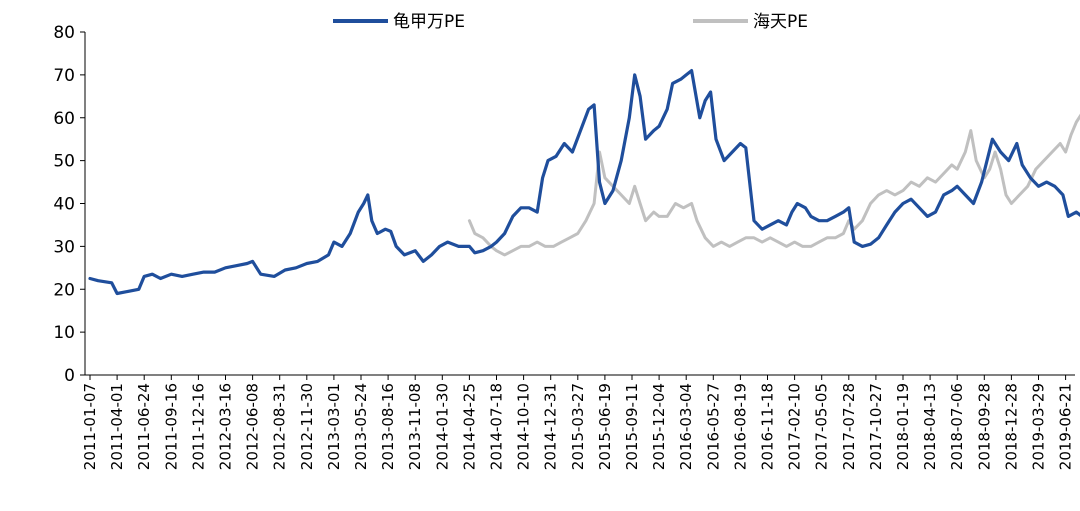 The width and height of the screenshot is (1080, 511). What do you see at coordinates (578, 426) in the screenshot?
I see `x-tick-label: 2015-03-27` at bounding box center [578, 426].